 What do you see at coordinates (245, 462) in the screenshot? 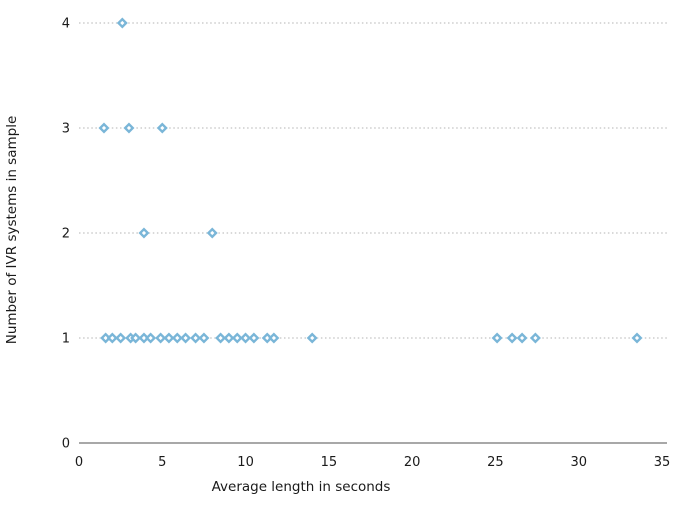
I see `x-tick-label-10: 10` at bounding box center [245, 462].